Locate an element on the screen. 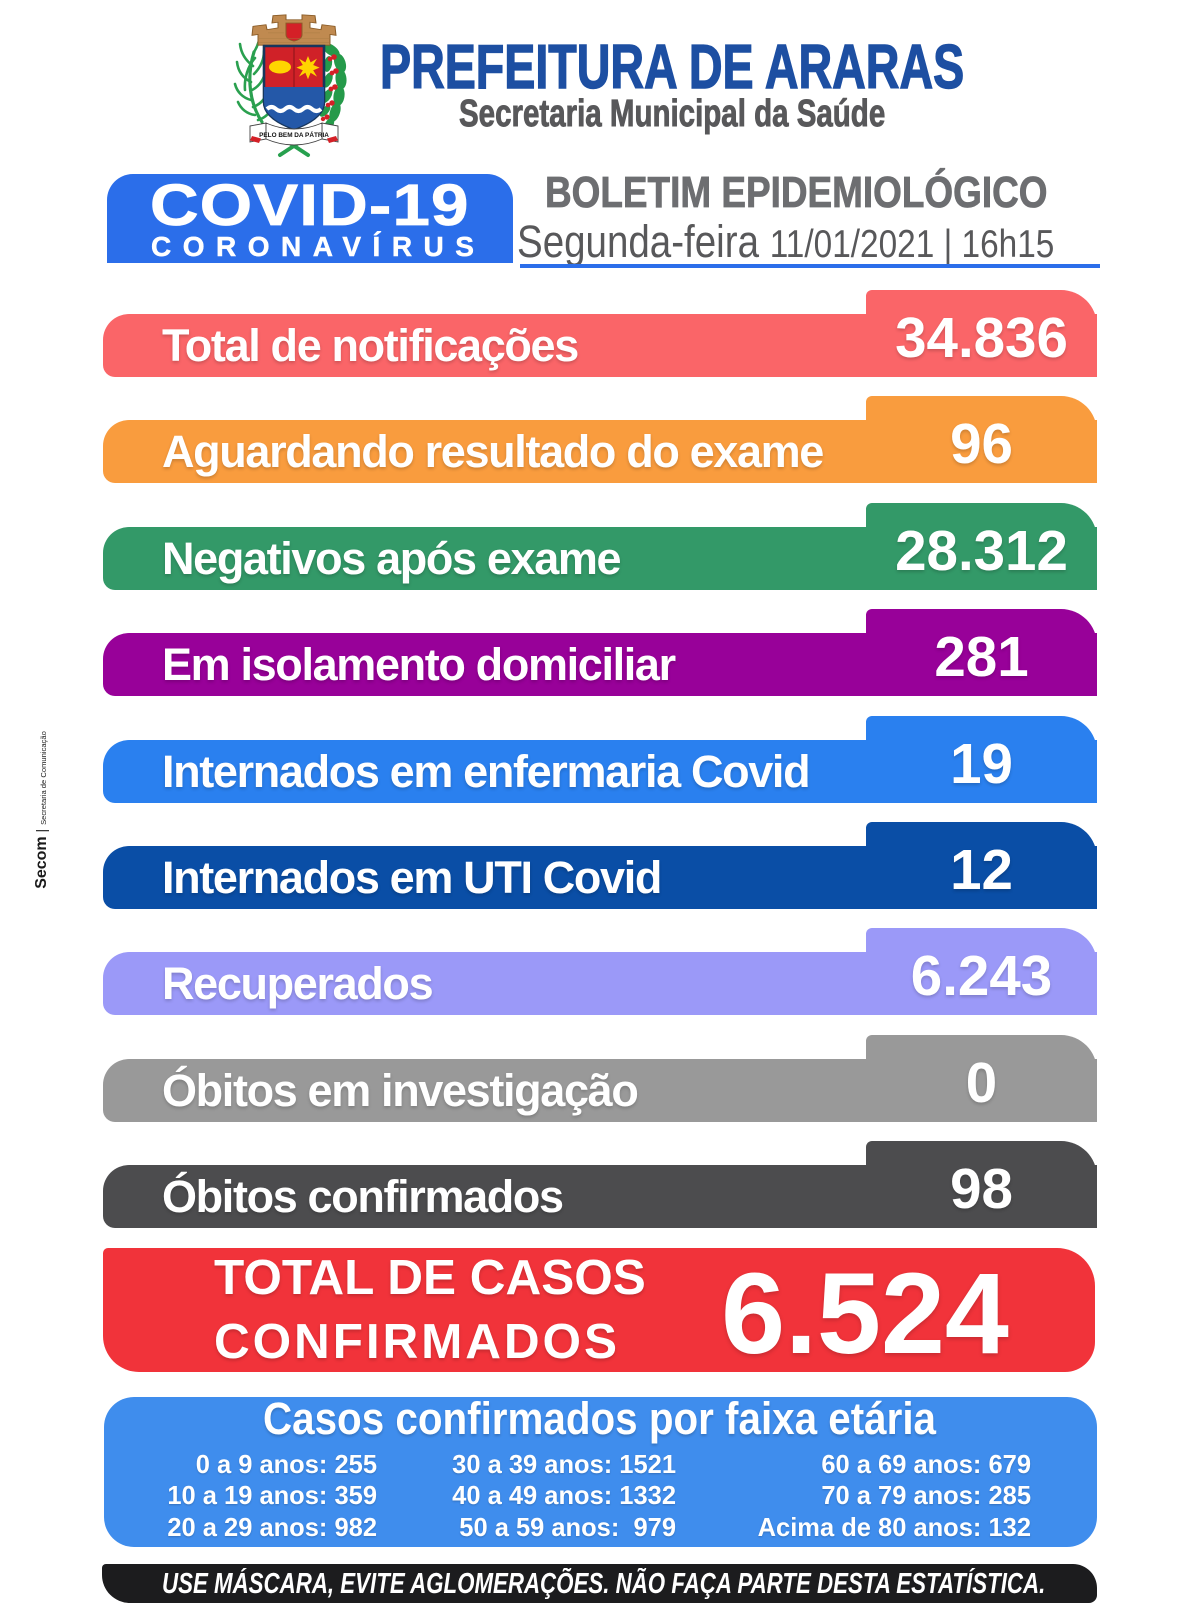 The image size is (1200, 1620). svg-text: PELO BEM DA PÁTRIA is located at coordinates (294, 134).